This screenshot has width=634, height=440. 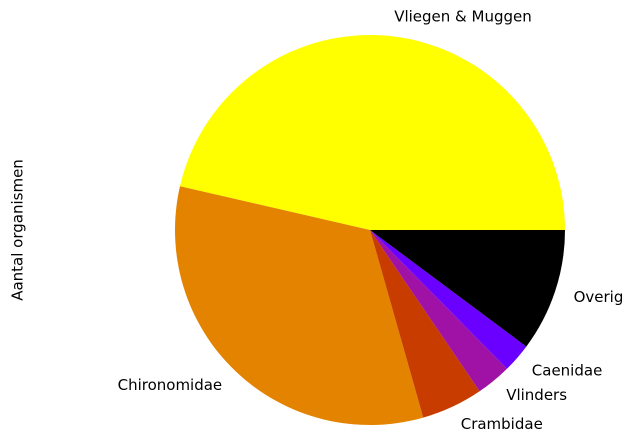 What do you see at coordinates (567, 370) in the screenshot?
I see `slice-label: Caenidae` at bounding box center [567, 370].